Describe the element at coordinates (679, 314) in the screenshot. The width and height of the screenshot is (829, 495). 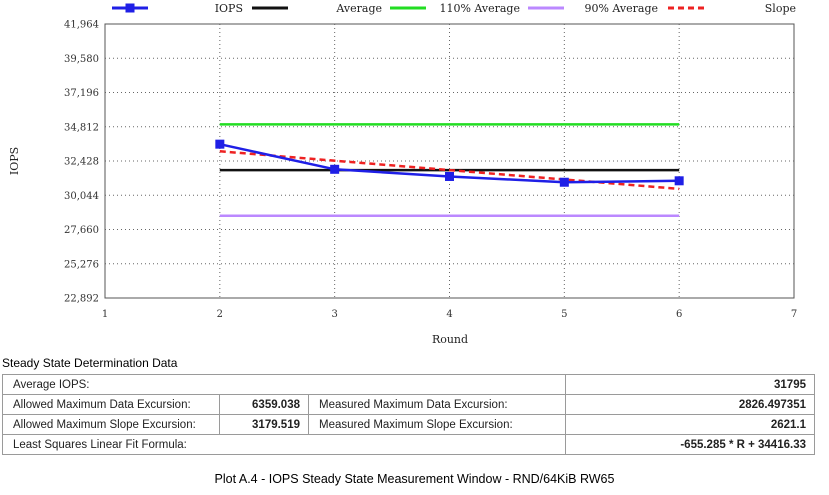
I see `x-tick-label: 6` at that location.